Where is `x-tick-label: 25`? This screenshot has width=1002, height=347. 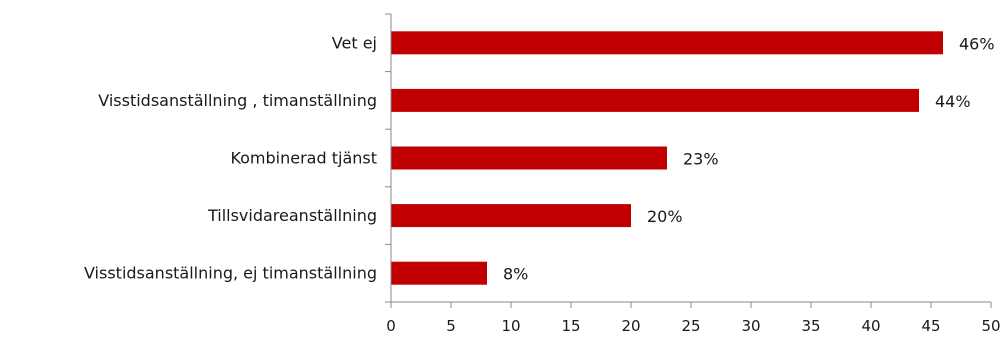 x-tick-label: 25 is located at coordinates (690, 326).